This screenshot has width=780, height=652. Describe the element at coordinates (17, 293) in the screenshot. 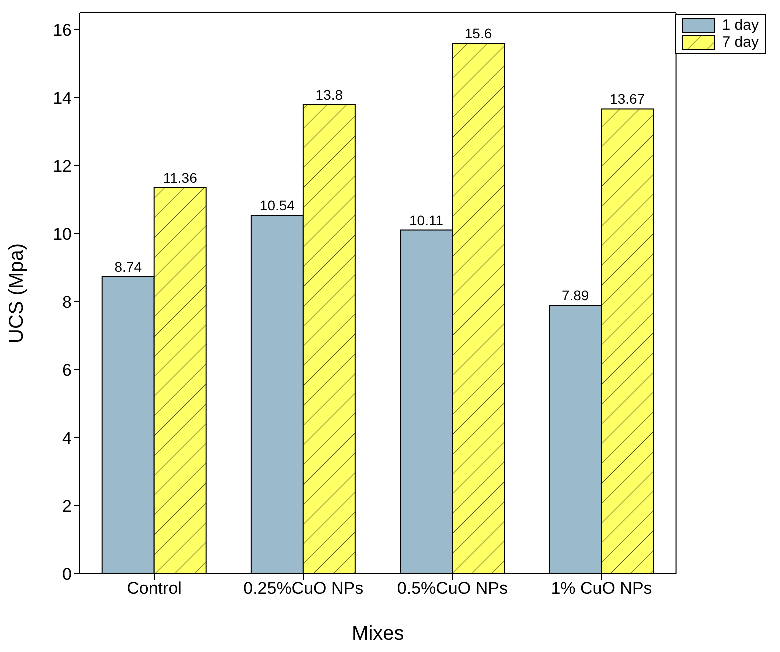

I see `y-axis-title: UCS (Mpa)` at that location.